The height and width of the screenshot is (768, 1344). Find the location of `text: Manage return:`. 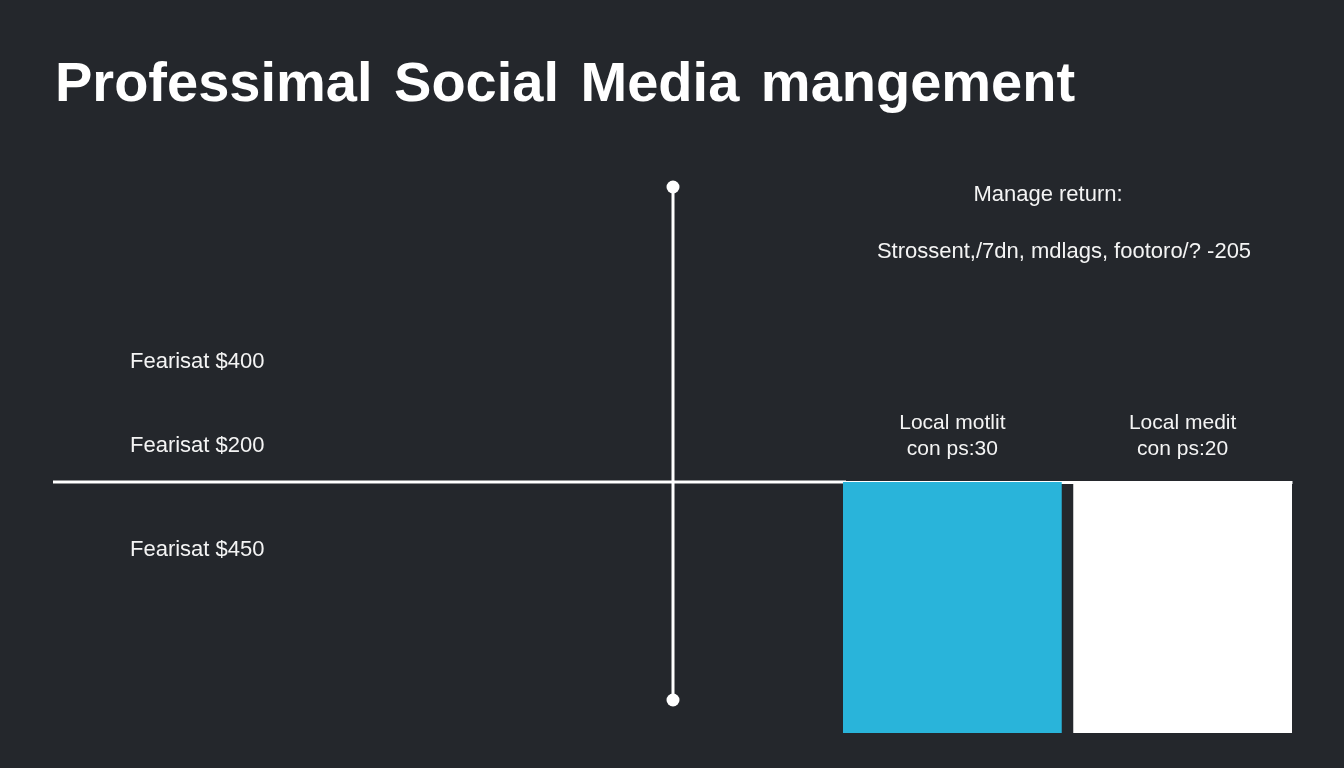

text: Manage return: is located at coordinates (1048, 194).